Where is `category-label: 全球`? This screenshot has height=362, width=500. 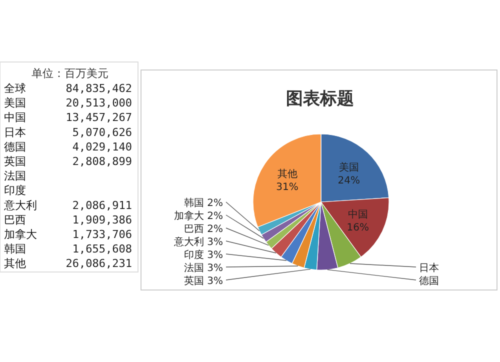 category-label: 全球 is located at coordinates (15, 88).